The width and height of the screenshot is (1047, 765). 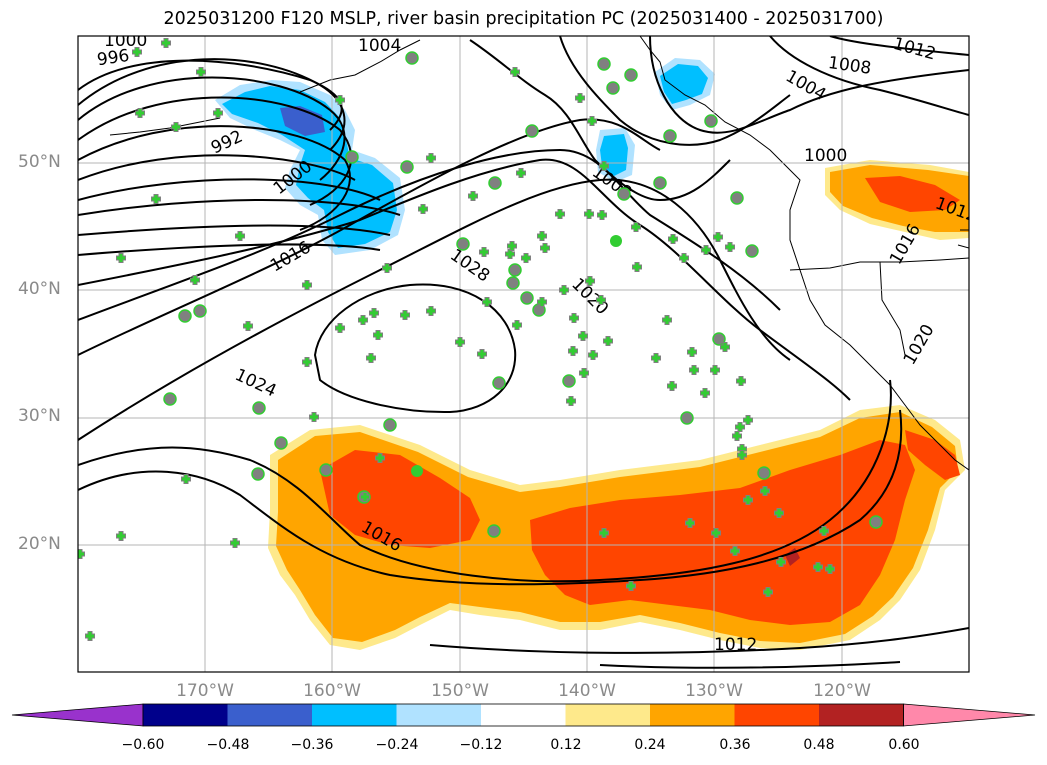 What do you see at coordinates (616, 241) in the screenshot?
I see `station-solid-marker` at bounding box center [616, 241].